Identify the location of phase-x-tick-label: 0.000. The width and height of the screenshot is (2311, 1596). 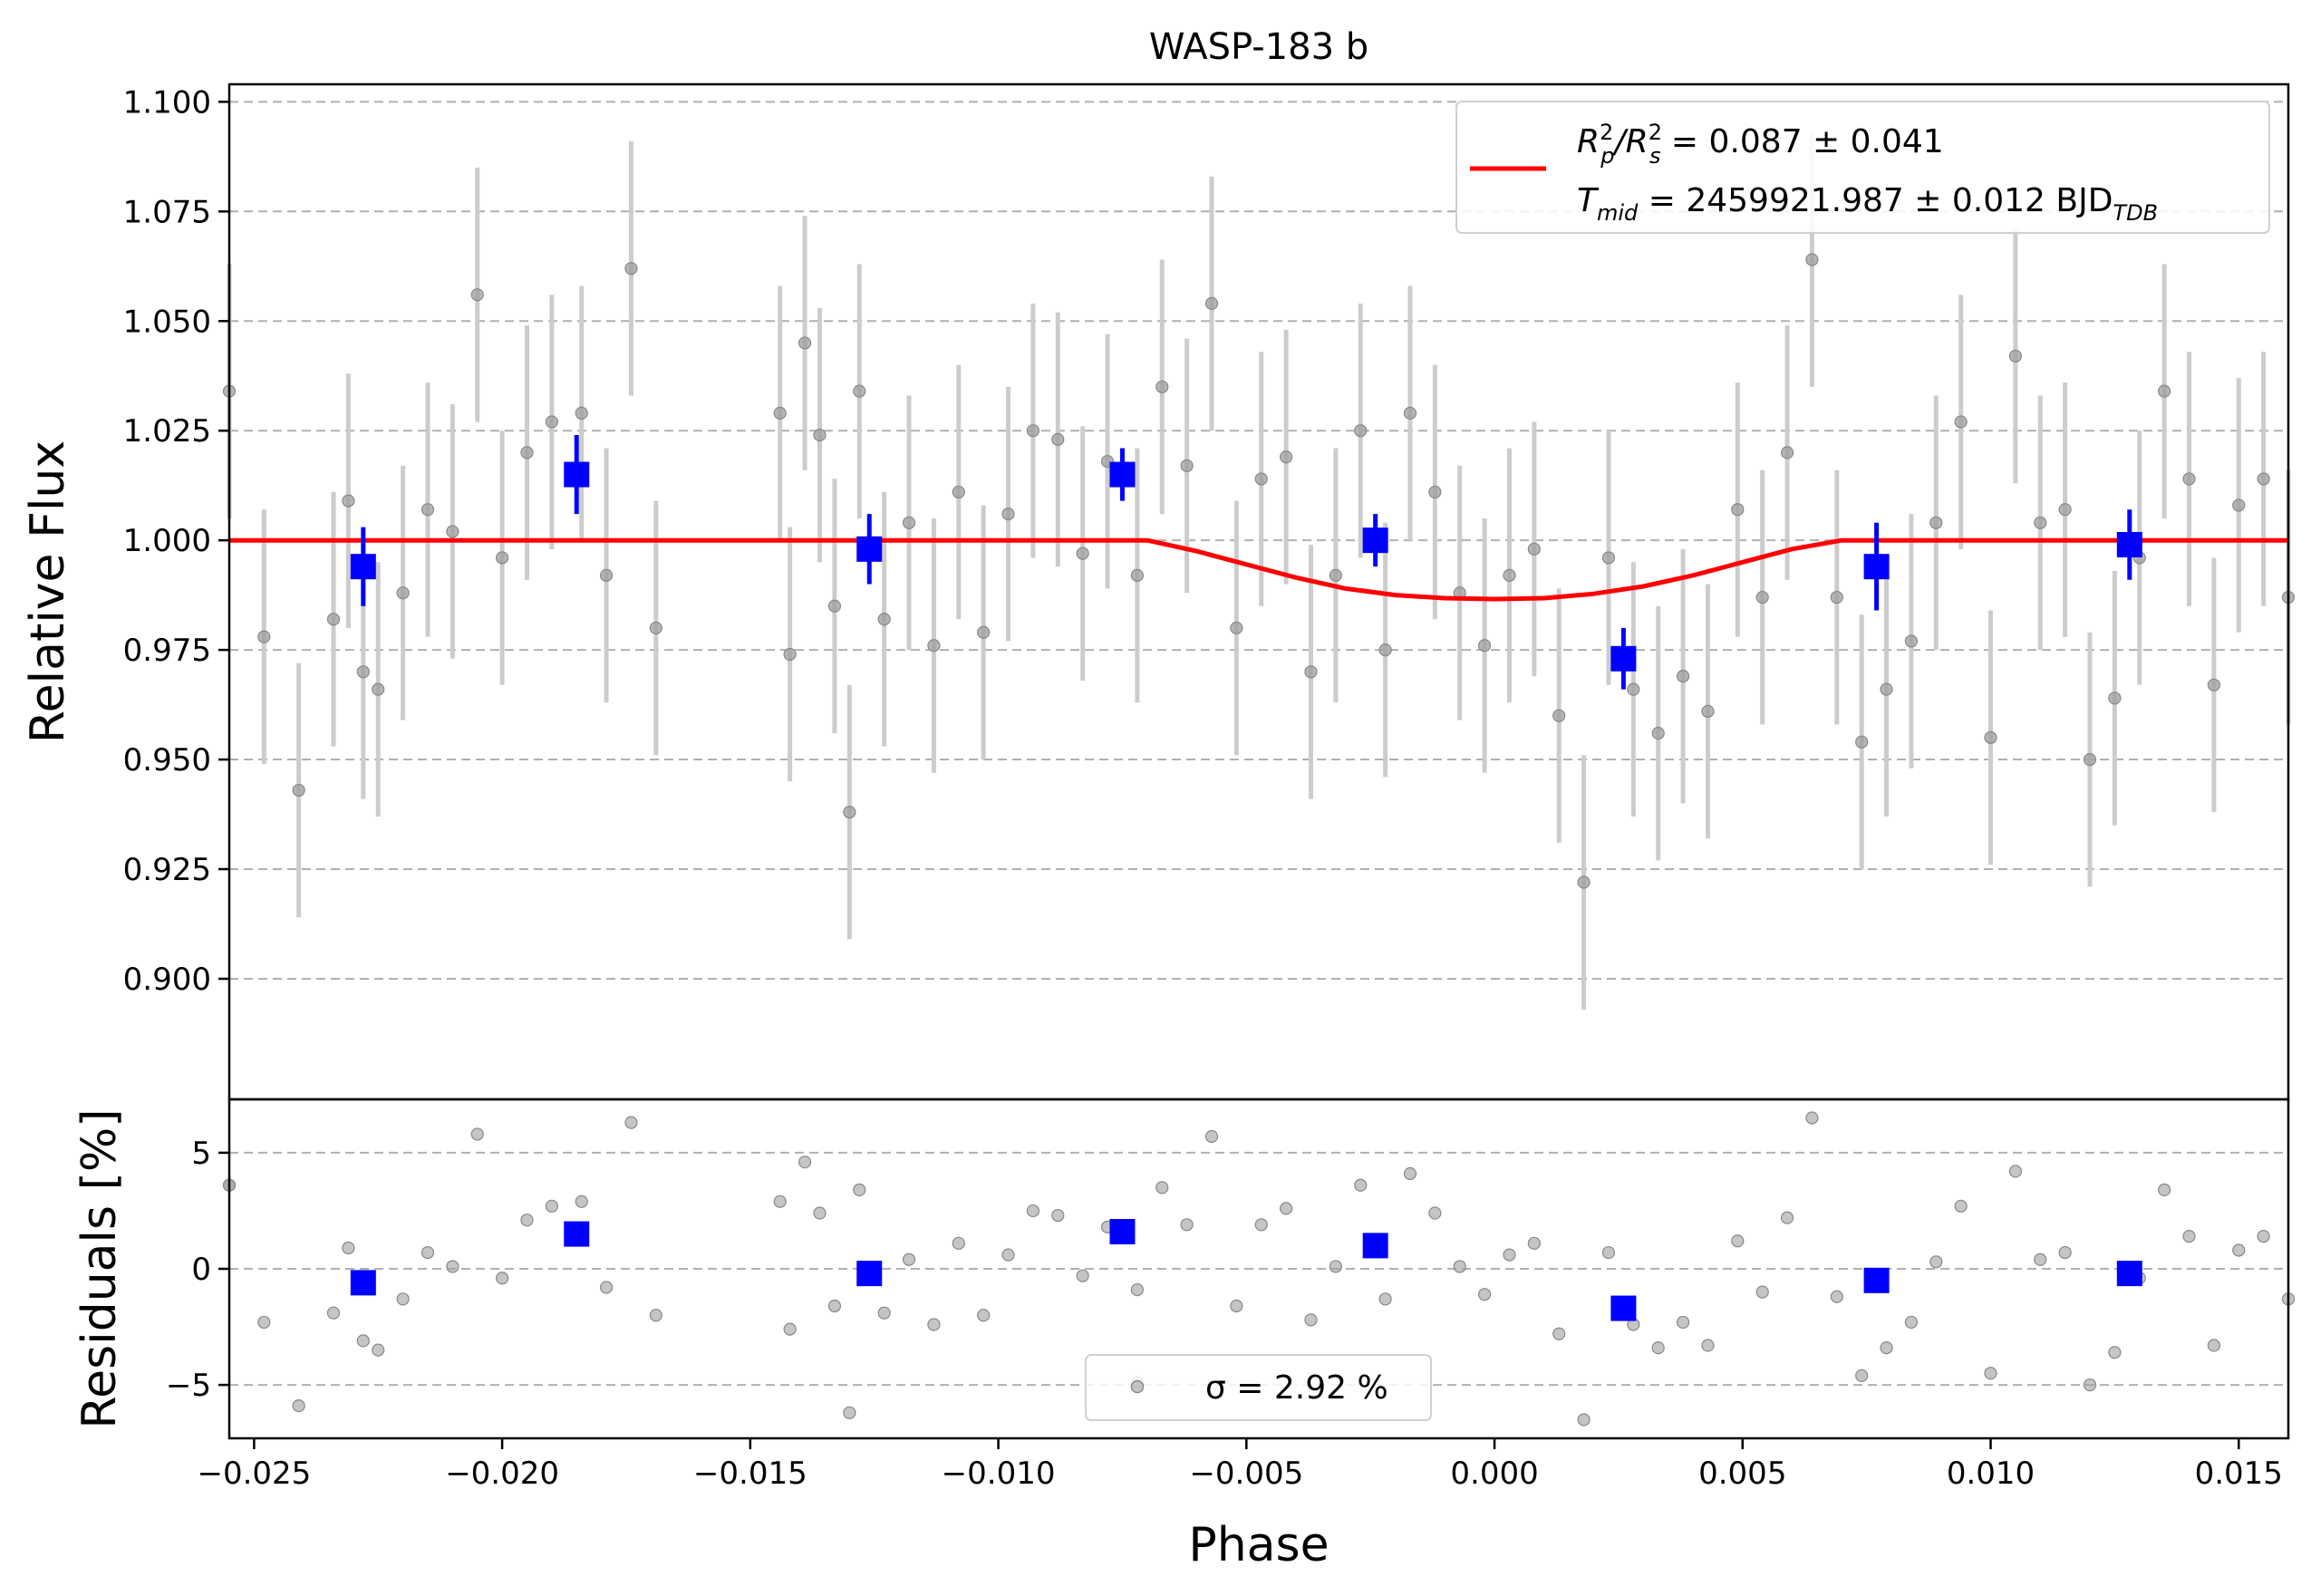
(1494, 1474).